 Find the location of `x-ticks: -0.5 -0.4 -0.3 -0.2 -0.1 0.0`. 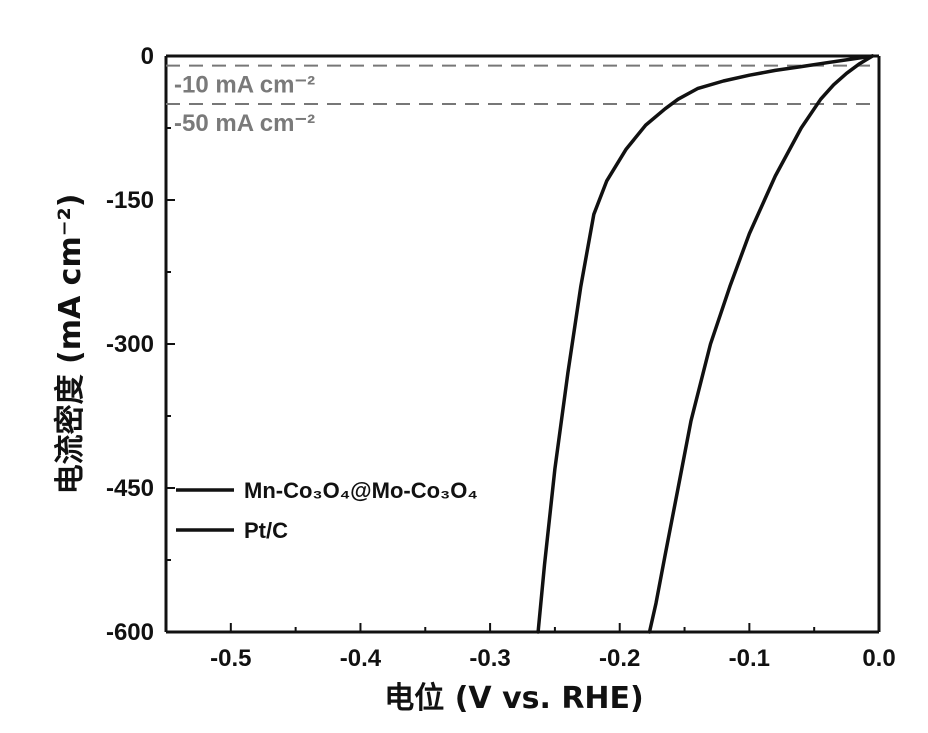

x-ticks: -0.5 -0.4 -0.3 -0.2 -0.1 0.0 is located at coordinates (553, 647).